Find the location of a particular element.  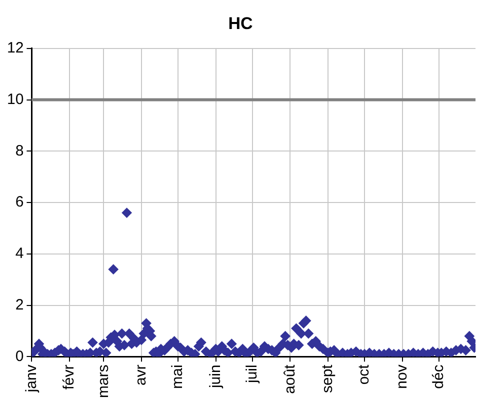

chart-title: HC is located at coordinates (240, 23).